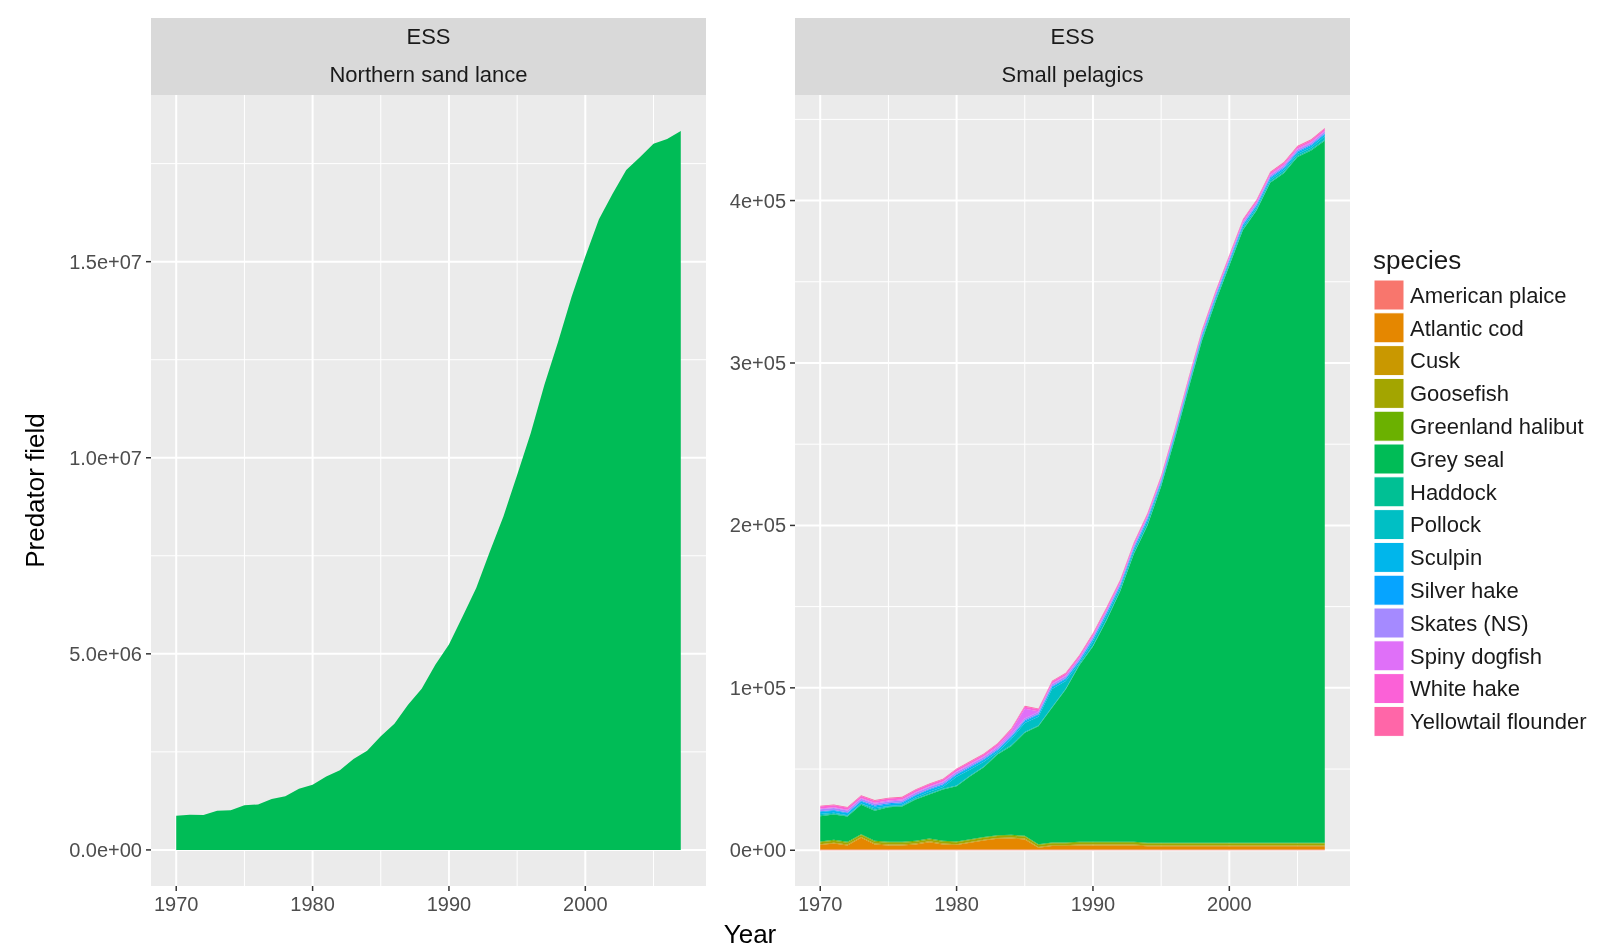  What do you see at coordinates (1454, 492) in the screenshot?
I see `legend-label: Haddock` at bounding box center [1454, 492].